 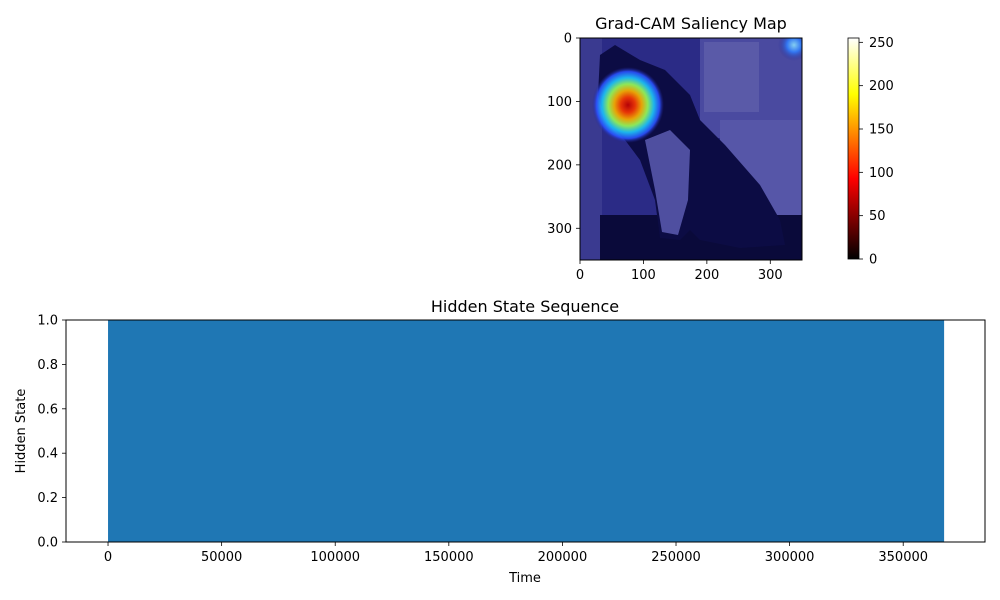 What do you see at coordinates (643, 275) in the screenshot?
I see `heatmap-xtick-label: 100` at bounding box center [643, 275].